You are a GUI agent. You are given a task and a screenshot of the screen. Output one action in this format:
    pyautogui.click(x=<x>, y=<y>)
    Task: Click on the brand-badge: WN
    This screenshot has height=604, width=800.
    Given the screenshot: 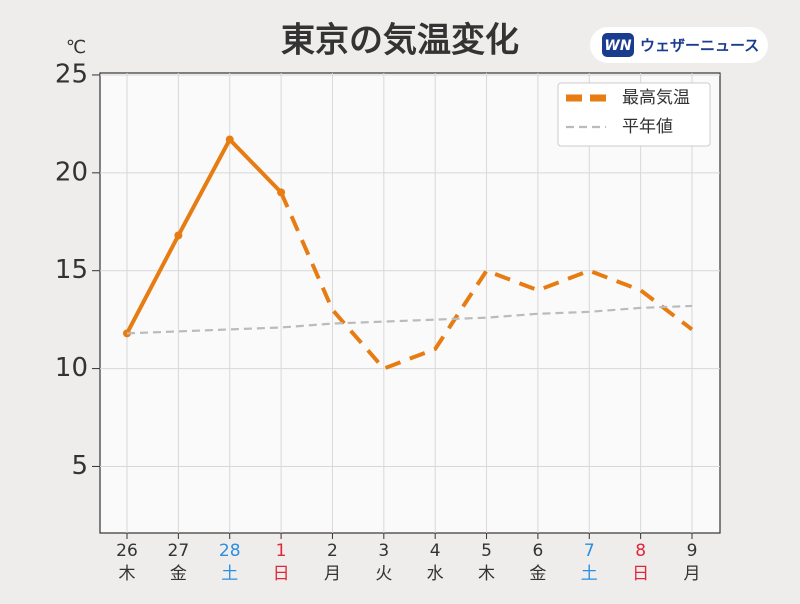 What is the action you would take?
    pyautogui.click(x=617, y=46)
    